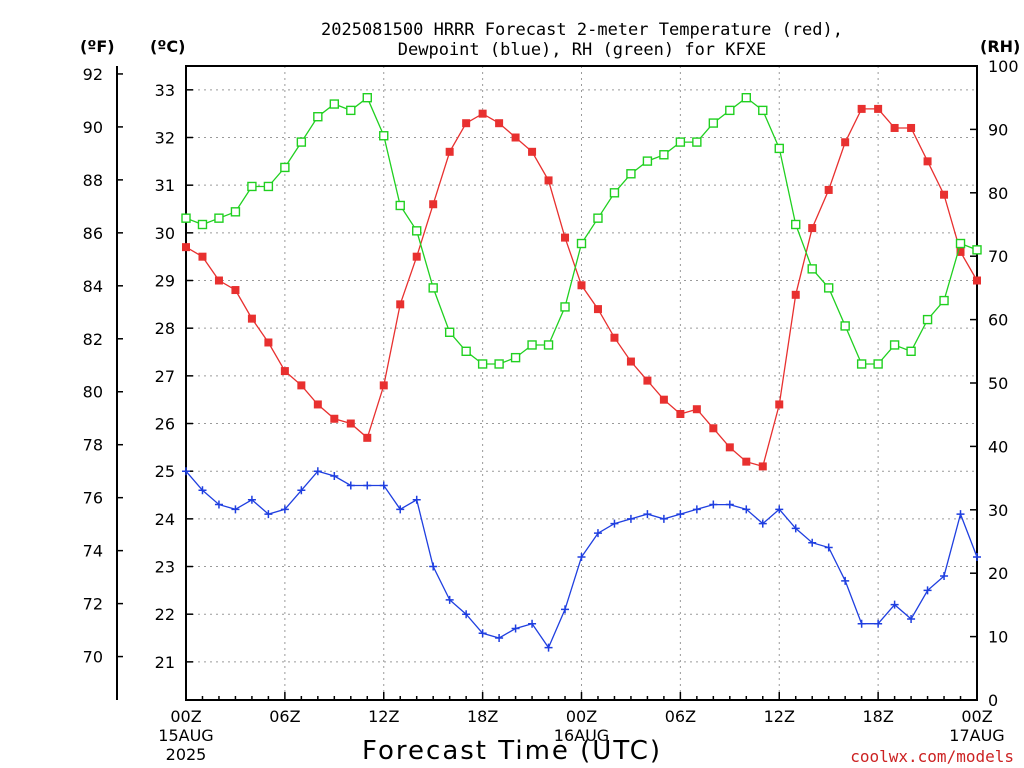 This screenshot has width=1024, height=768. I want to click on rh-tick-label: 100, so click(1003, 66).